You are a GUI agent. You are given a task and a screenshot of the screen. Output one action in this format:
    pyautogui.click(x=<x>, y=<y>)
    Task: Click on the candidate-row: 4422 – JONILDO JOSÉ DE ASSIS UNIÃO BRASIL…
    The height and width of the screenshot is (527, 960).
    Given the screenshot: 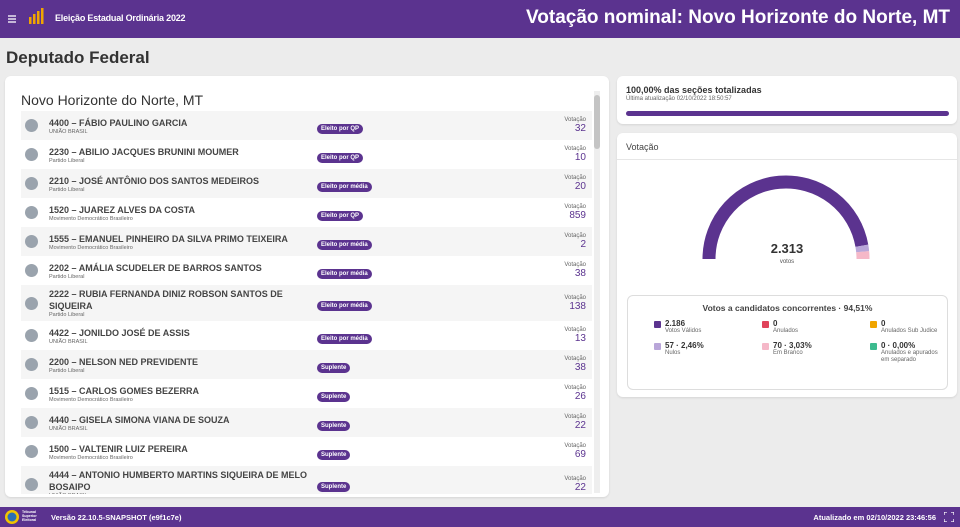 What is the action you would take?
    pyautogui.click(x=306, y=335)
    